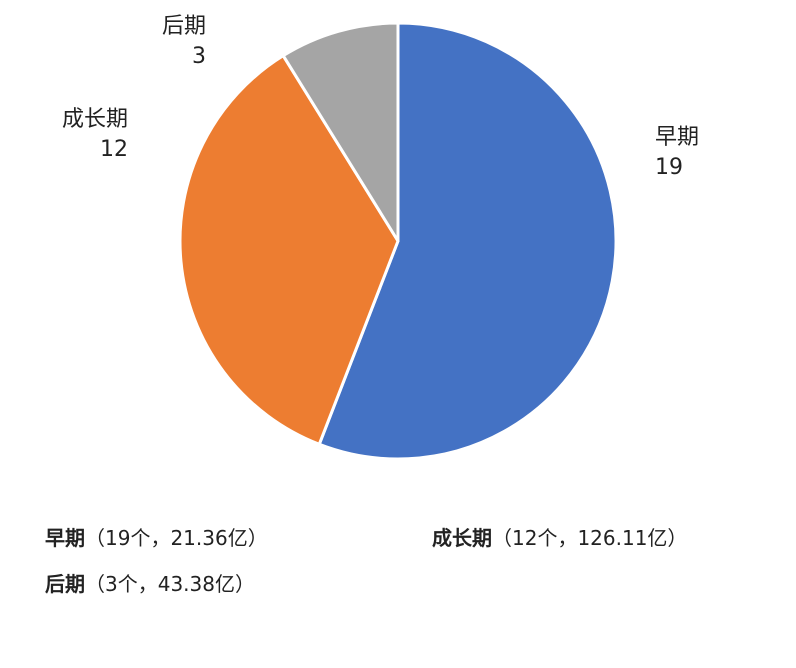  Describe the element at coordinates (677, 153) in the screenshot. I see `slice-label-early: 早期 19` at that location.